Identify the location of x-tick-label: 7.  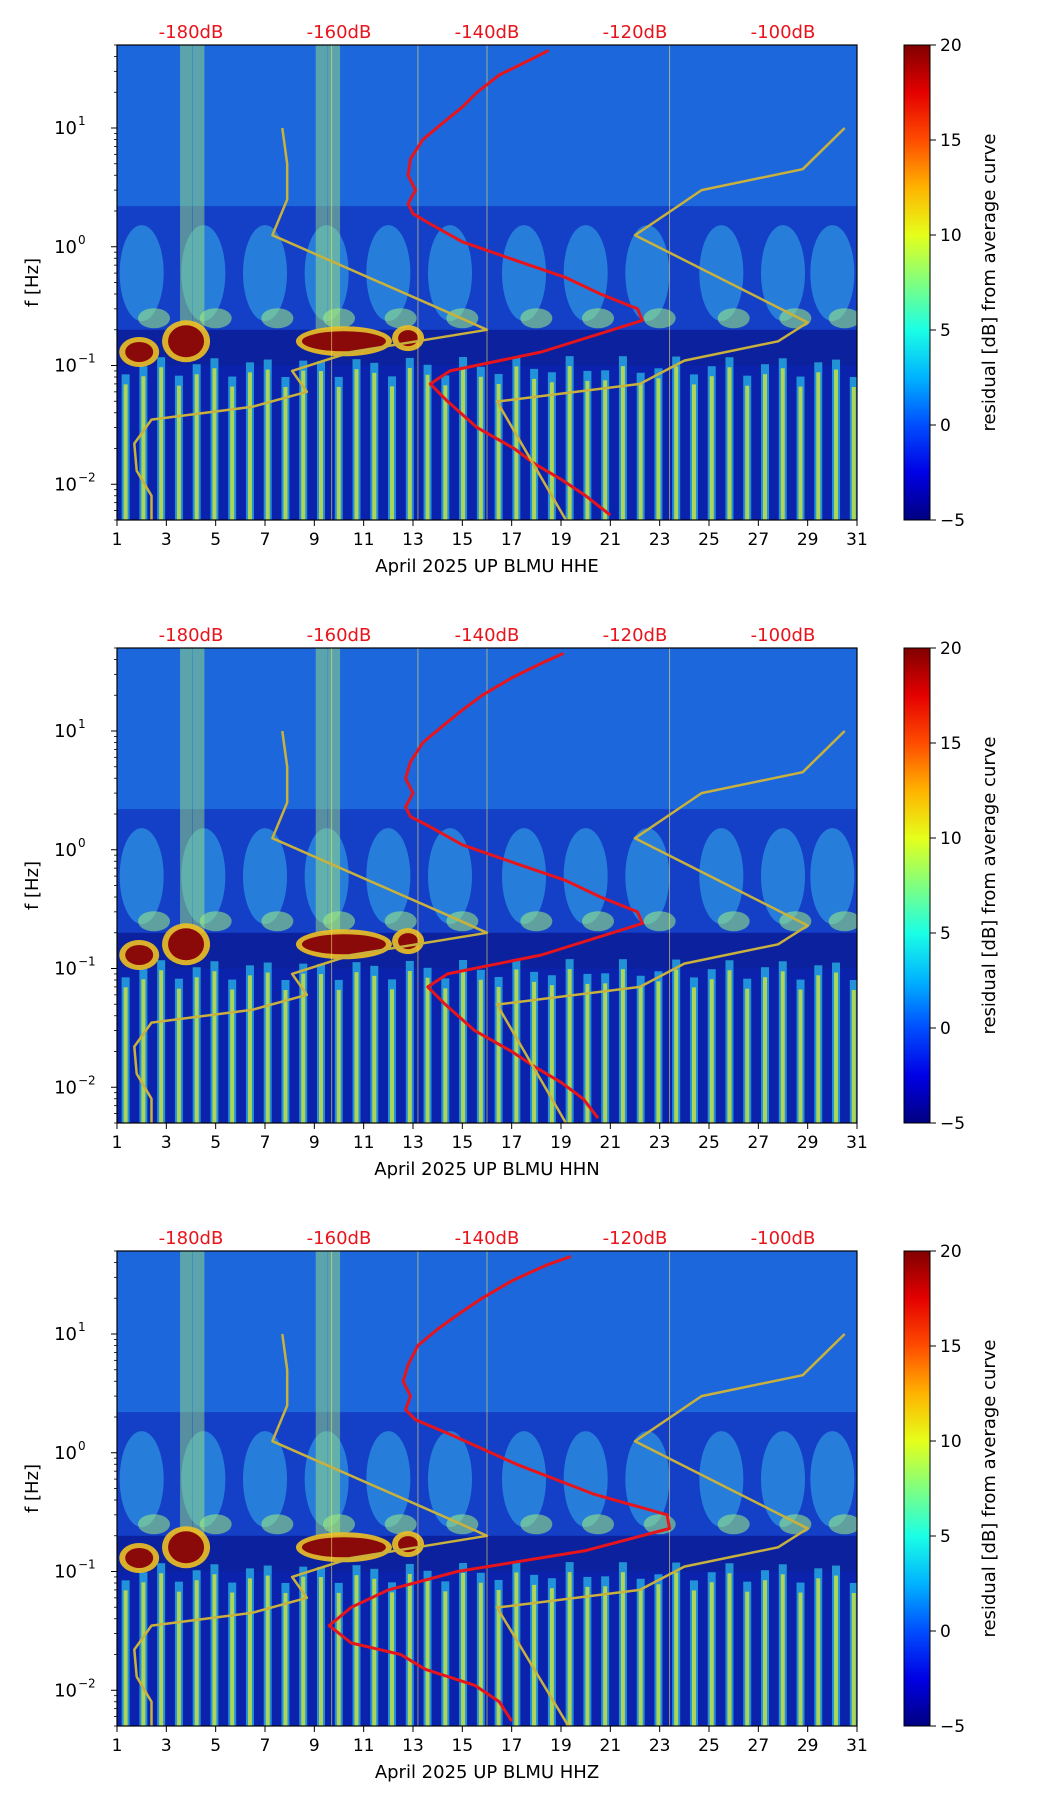
(265, 1746).